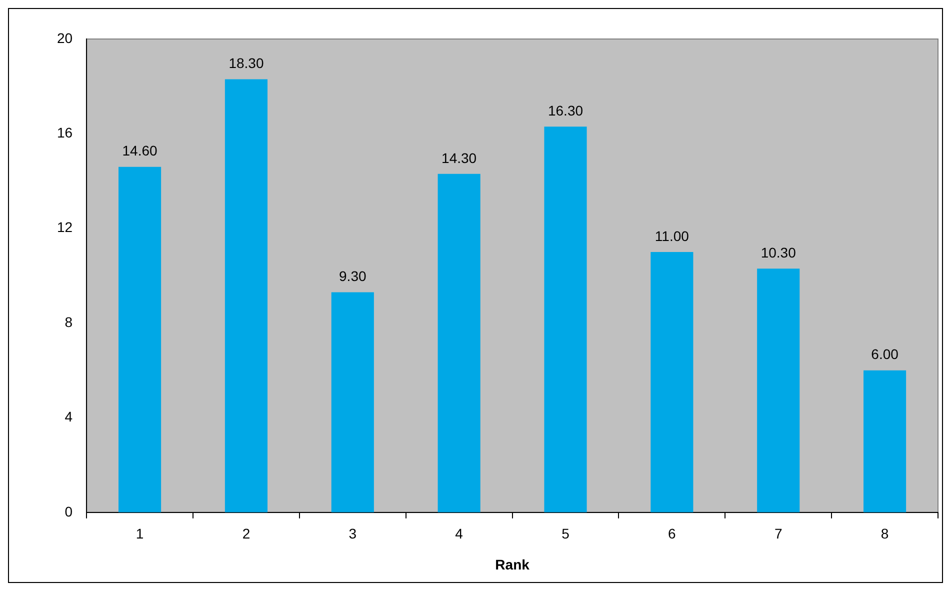 The width and height of the screenshot is (951, 591). Describe the element at coordinates (246, 534) in the screenshot. I see `x-tick-label: 2` at that location.